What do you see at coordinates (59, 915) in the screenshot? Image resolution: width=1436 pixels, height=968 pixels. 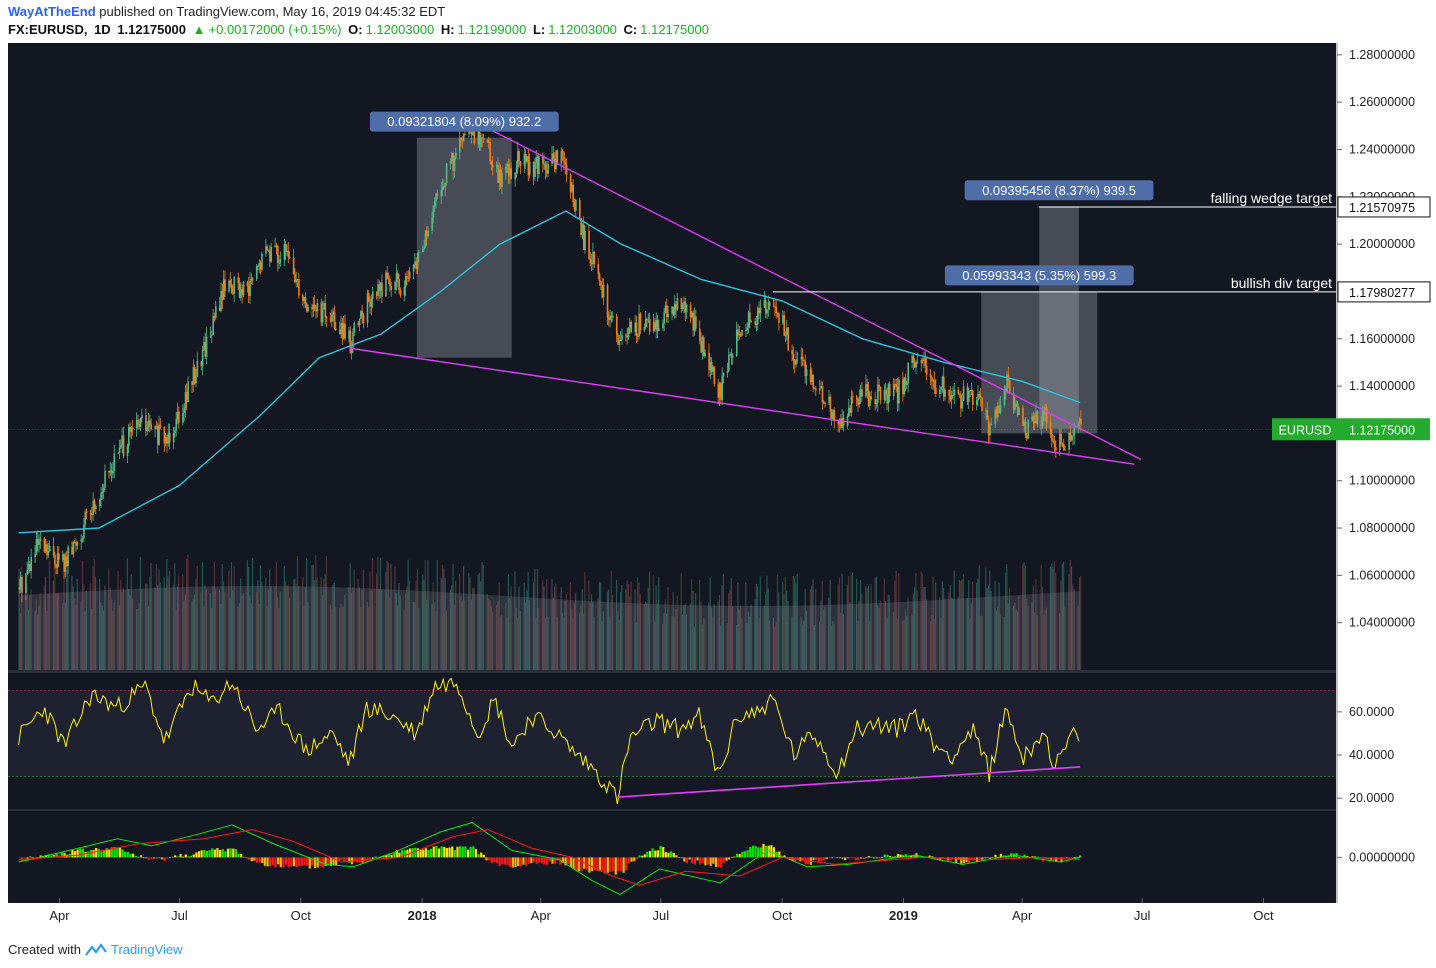 I see `time-tick-label: Apr` at bounding box center [59, 915].